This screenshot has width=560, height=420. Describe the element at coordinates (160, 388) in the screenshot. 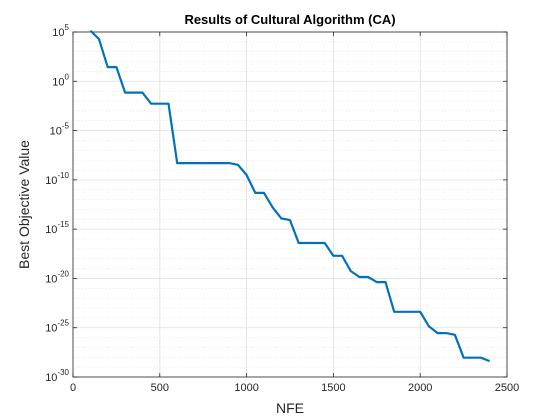

I see `x-tick-label: 500` at that location.